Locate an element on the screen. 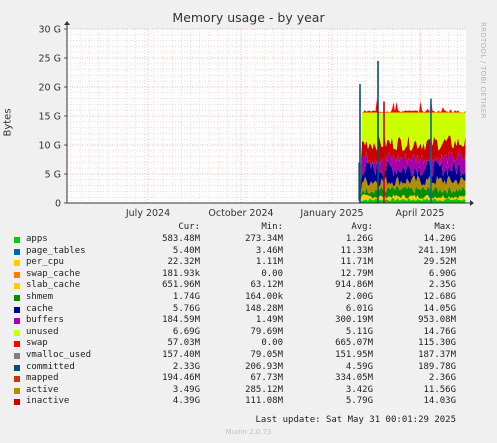  legend-max-value: 187.37M is located at coordinates (437, 355).